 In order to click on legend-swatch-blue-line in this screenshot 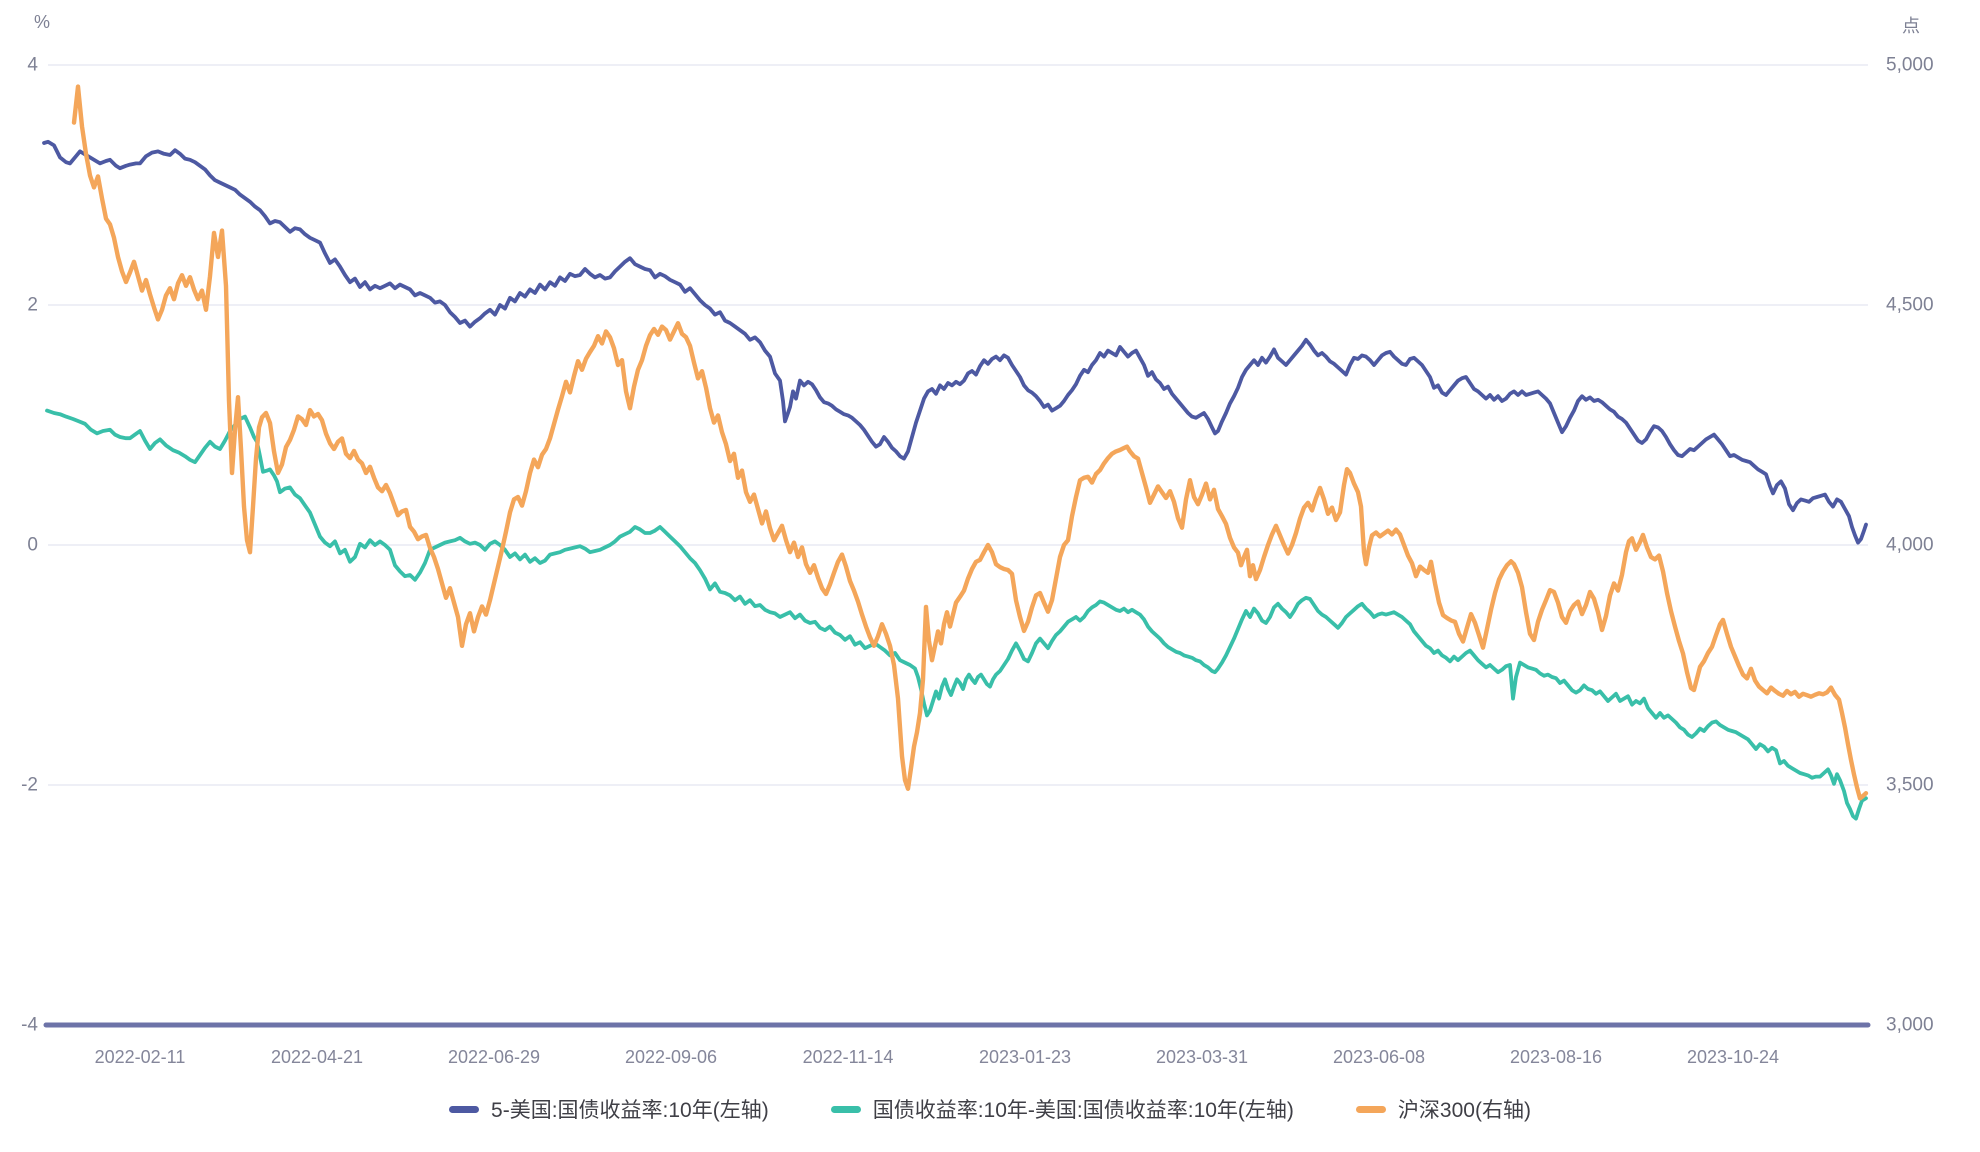, I will do `click(464, 1109)`.